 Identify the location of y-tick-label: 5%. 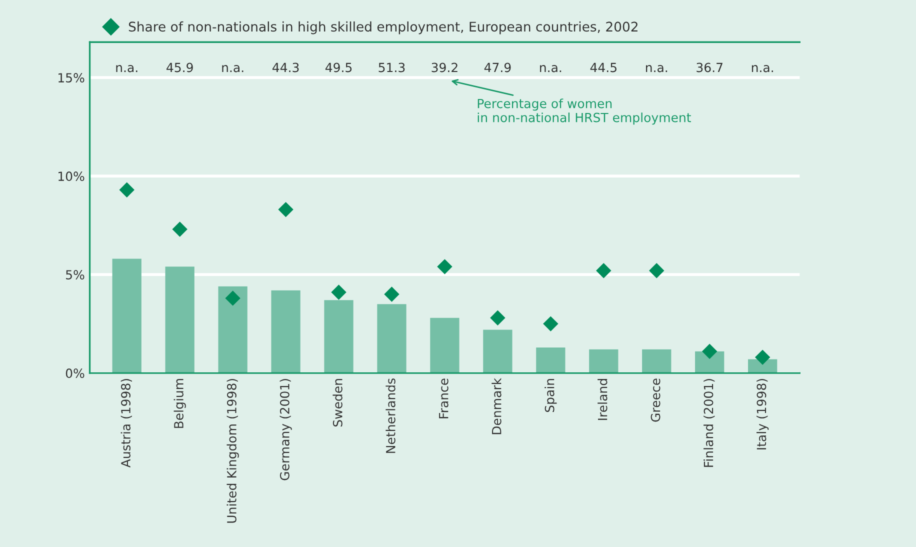
(75, 275).